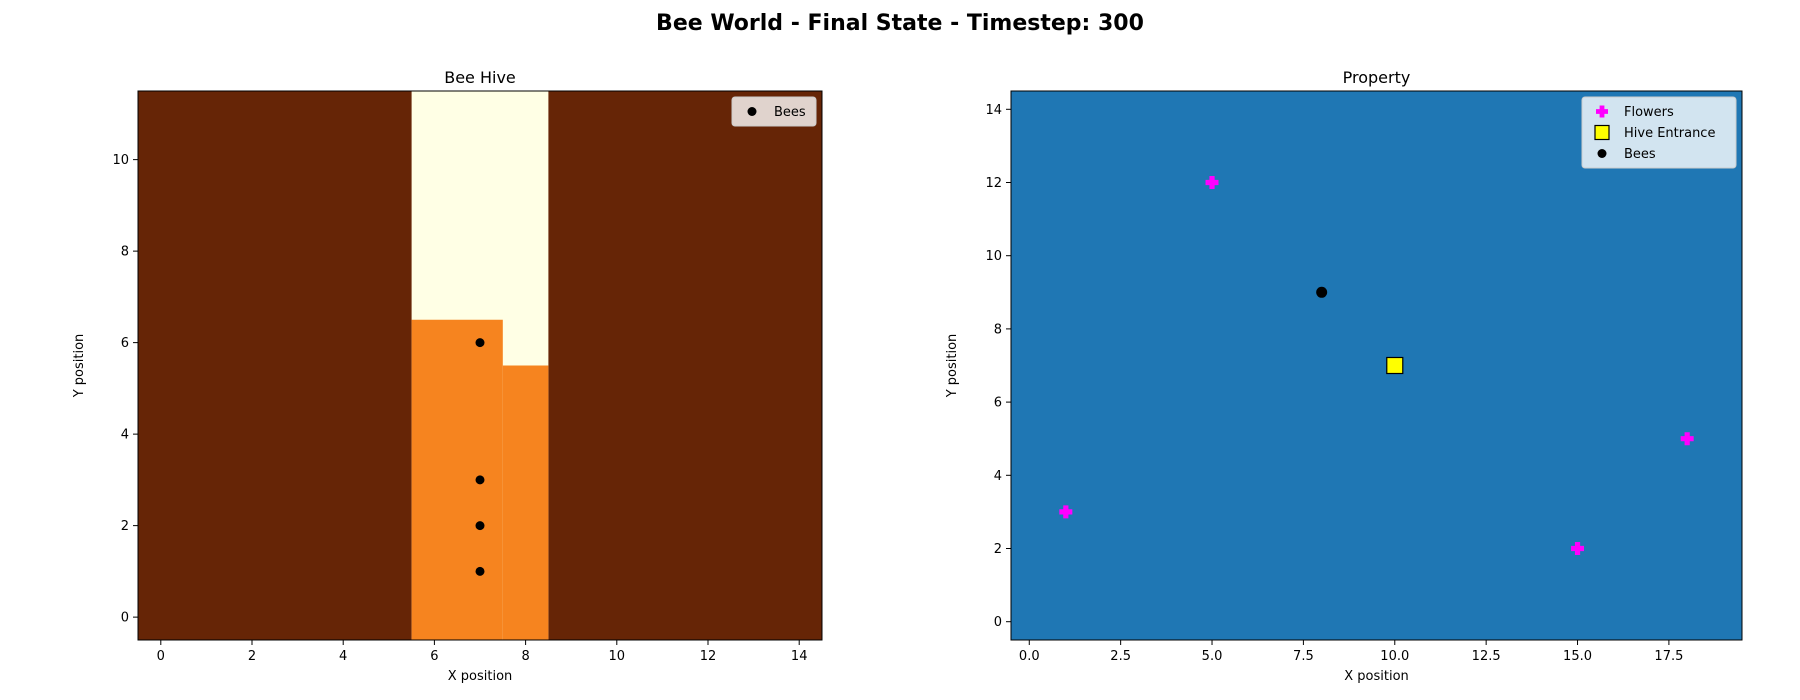 The image size is (1800, 700). What do you see at coordinates (708, 656) in the screenshot?
I see `x-tick-label-6: 12` at bounding box center [708, 656].